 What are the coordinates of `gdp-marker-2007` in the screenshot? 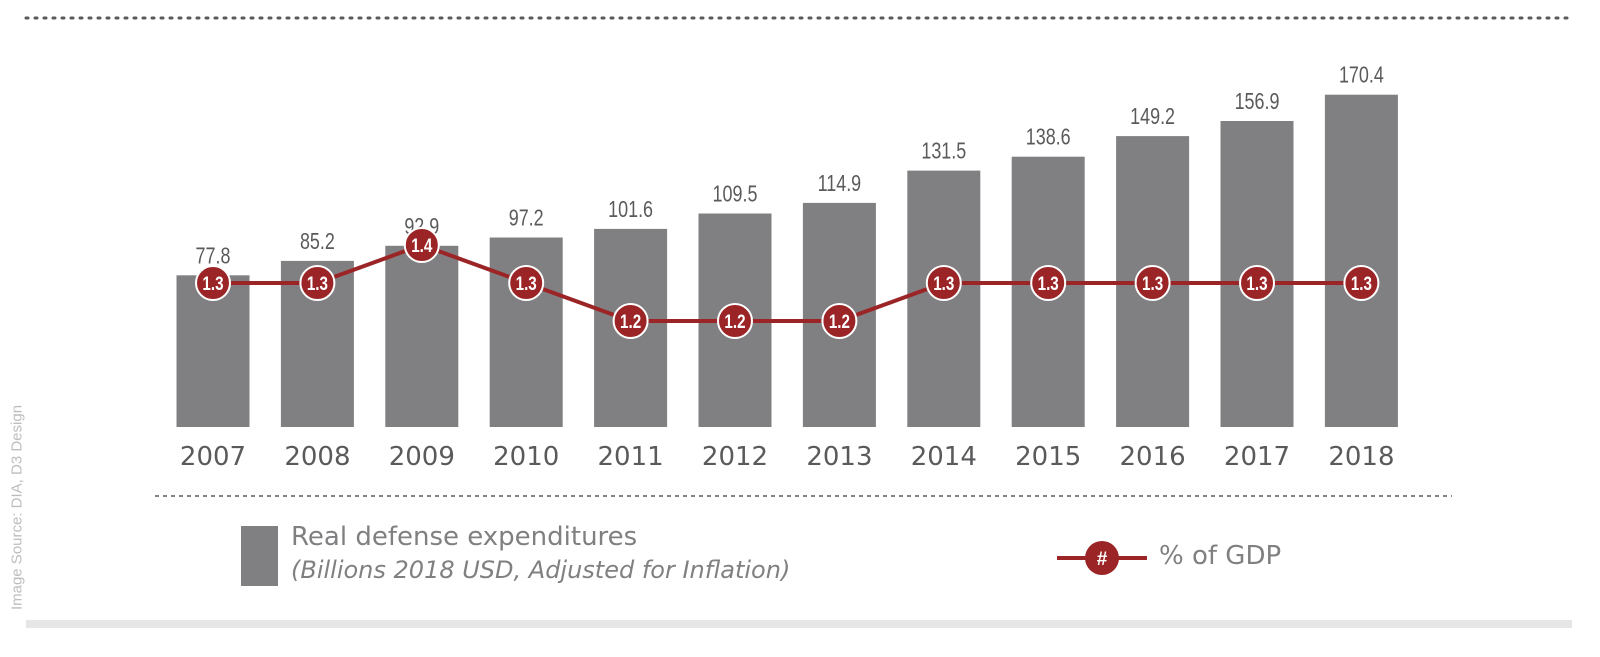 It's located at (213, 283).